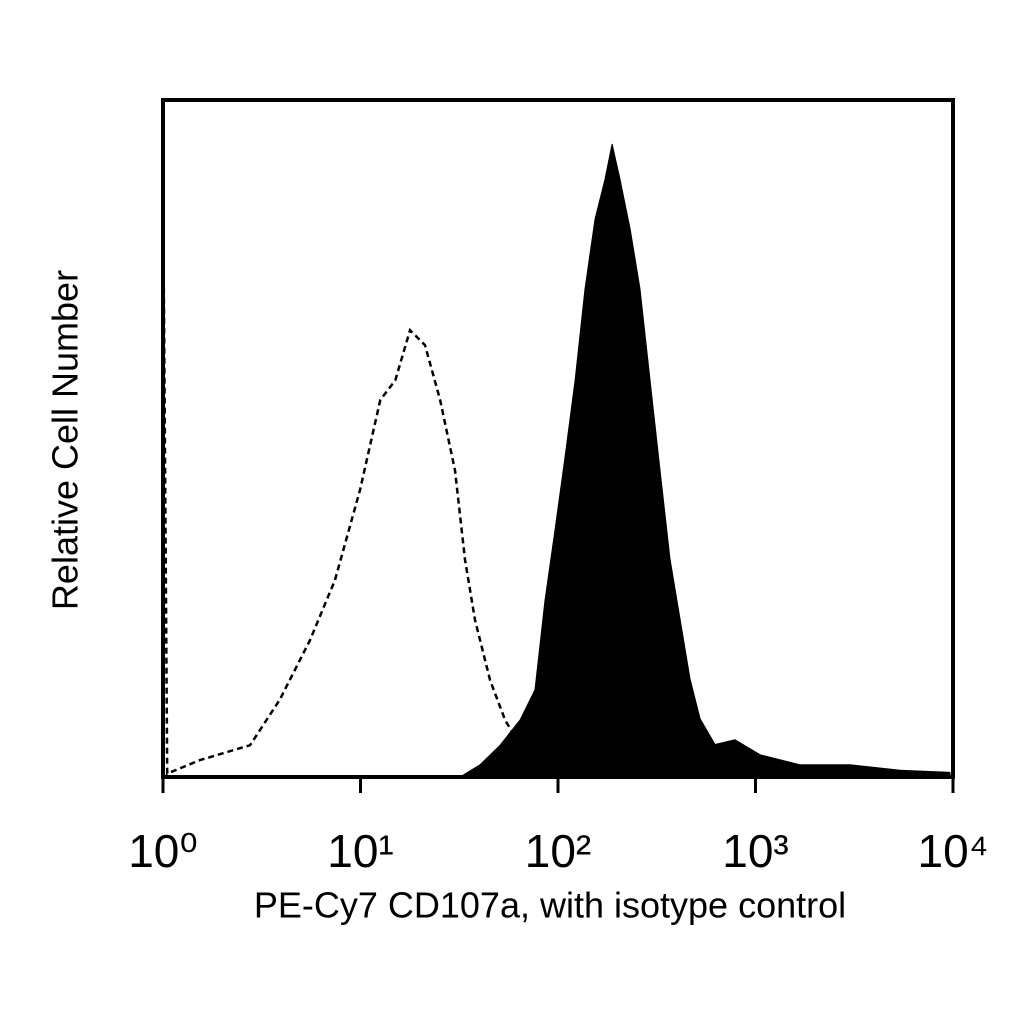  What do you see at coordinates (163, 851) in the screenshot?
I see `x-tick-label: 10⁰` at bounding box center [163, 851].